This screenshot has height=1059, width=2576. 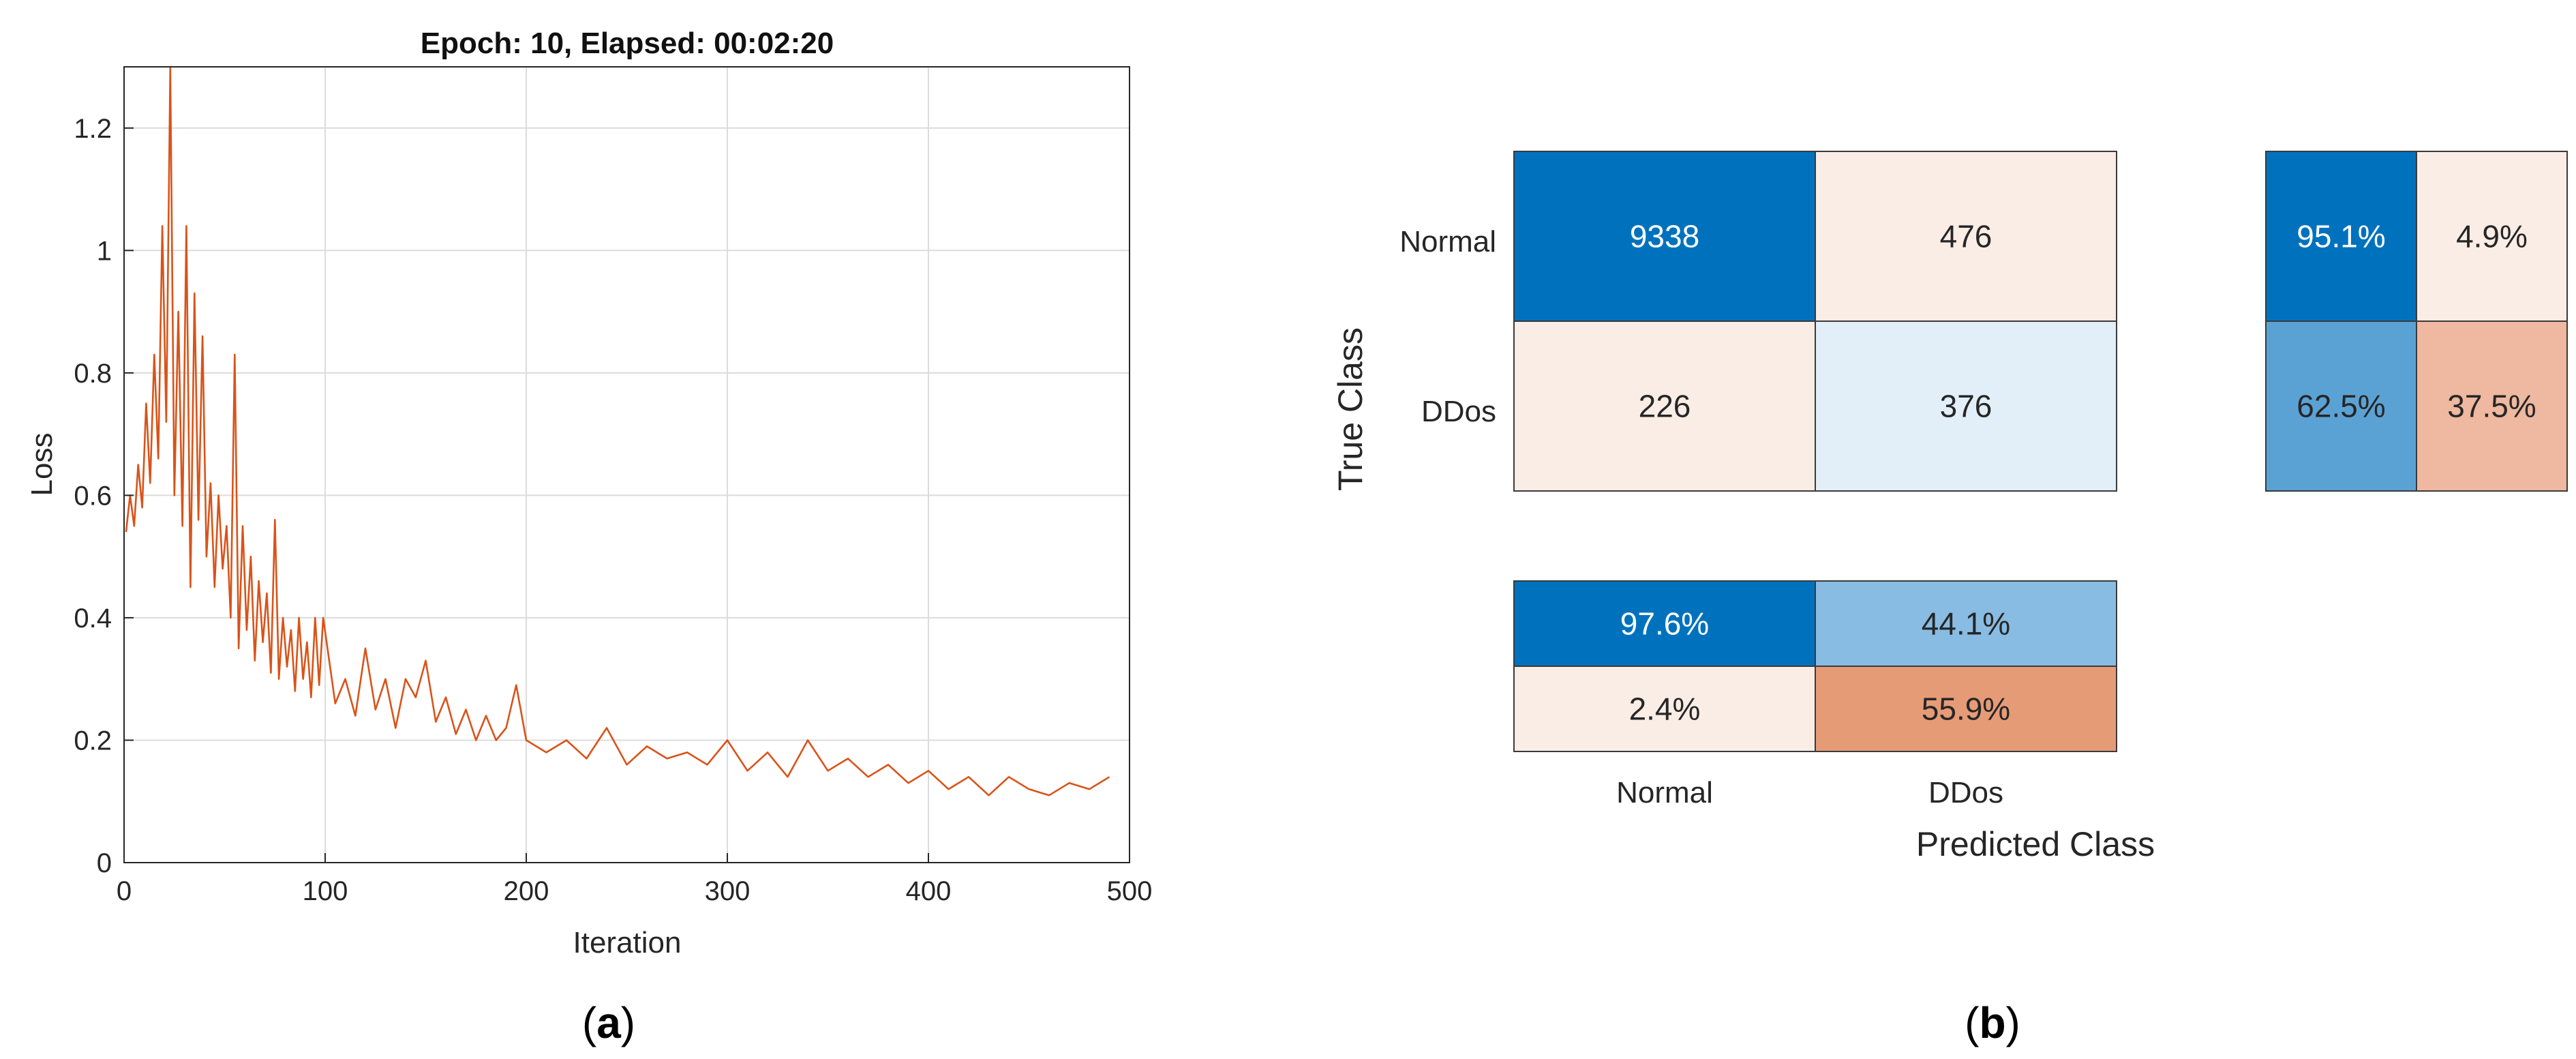 I want to click on y-axis-title: True Class, so click(x=1350, y=409).